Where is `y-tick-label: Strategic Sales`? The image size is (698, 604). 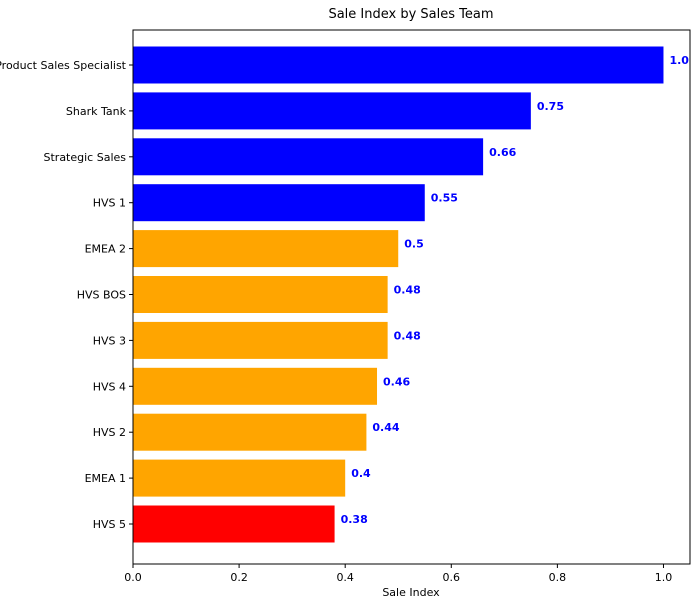
y-tick-label: Strategic Sales is located at coordinates (85, 157).